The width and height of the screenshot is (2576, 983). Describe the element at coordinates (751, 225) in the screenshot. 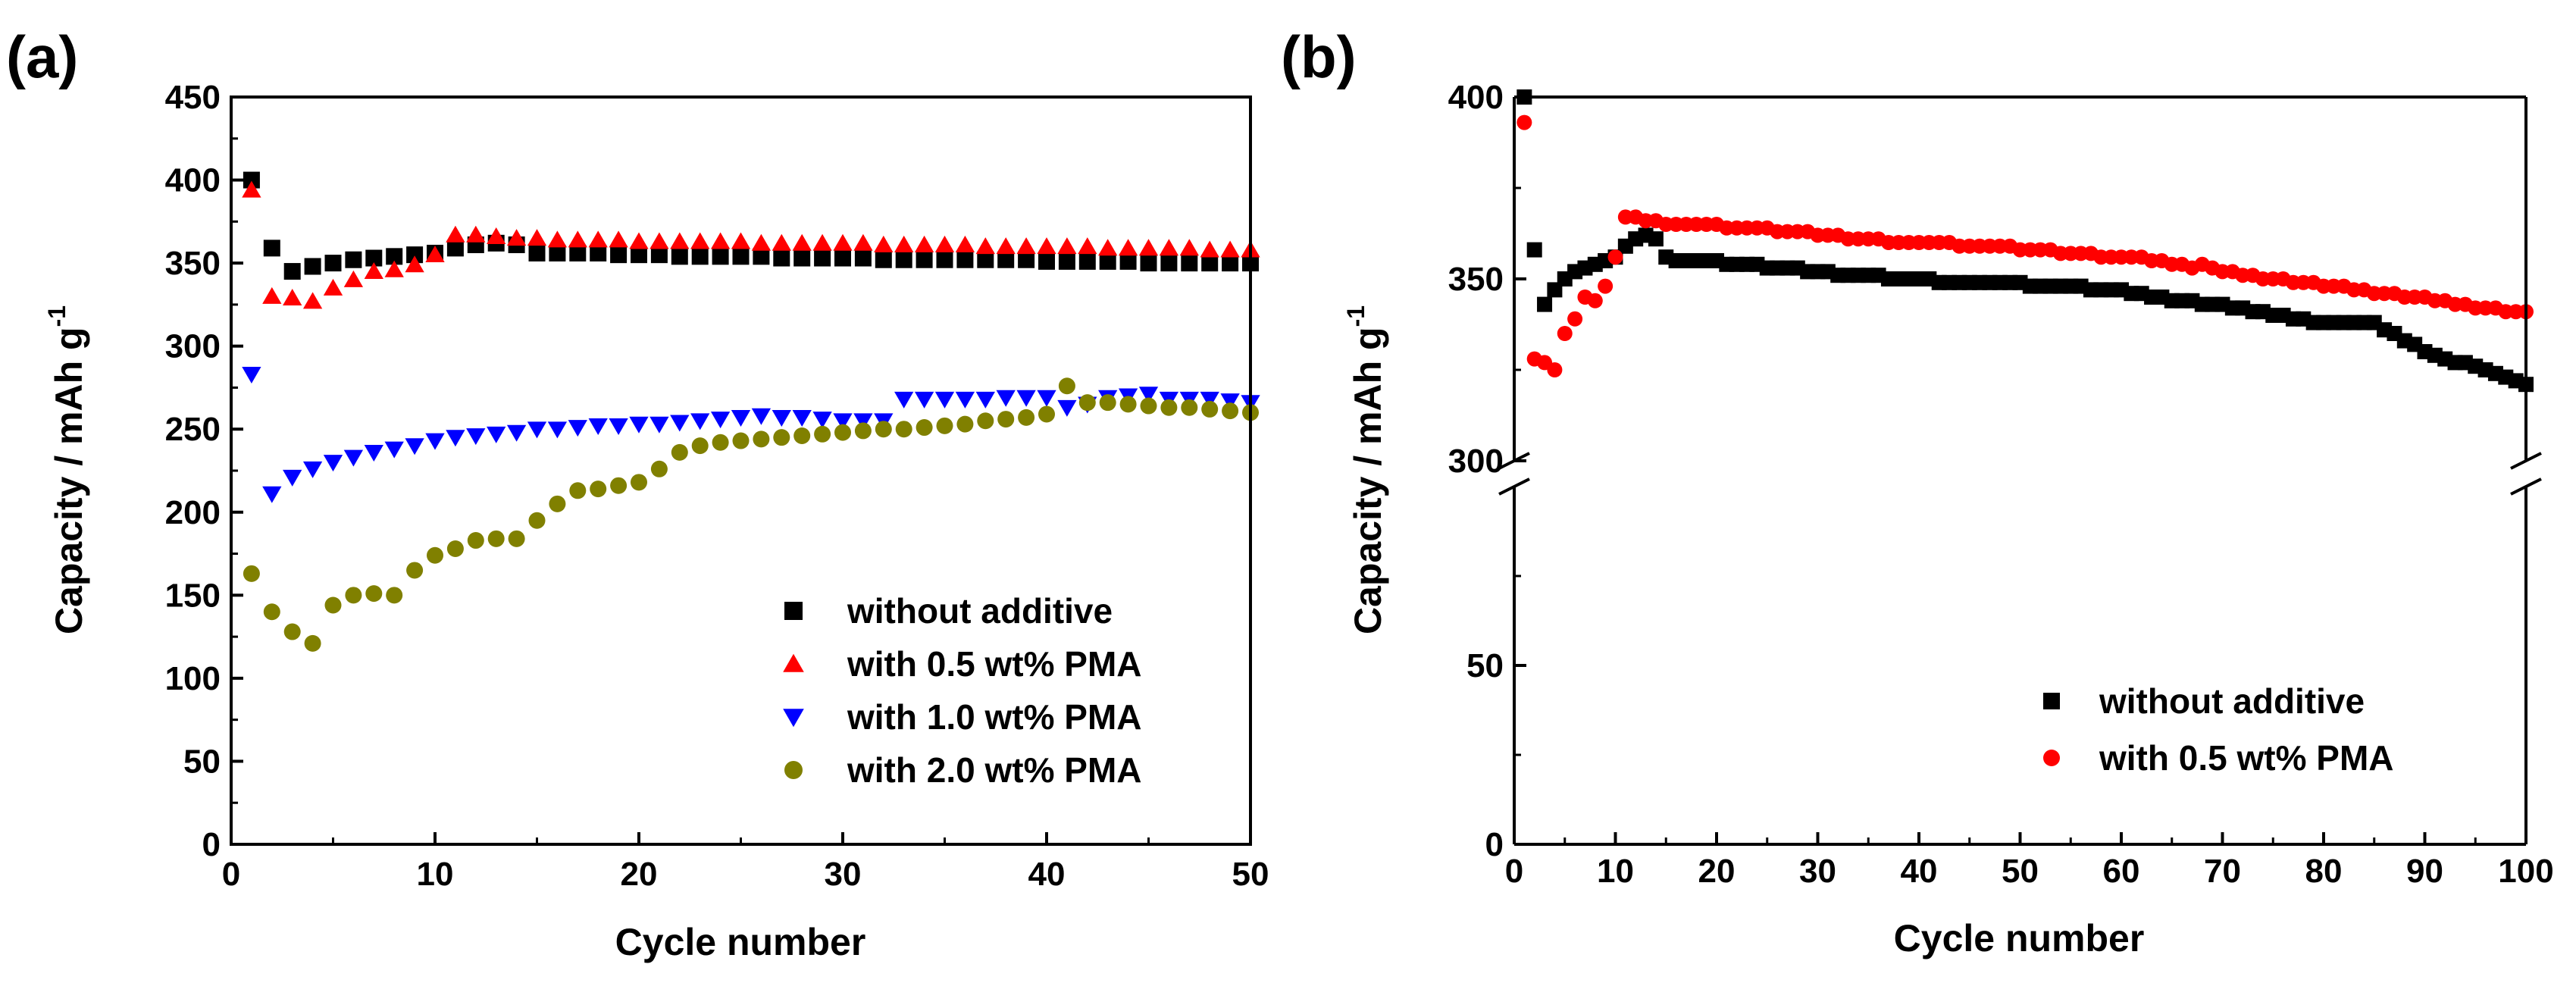

I see `series-without-additive` at that location.